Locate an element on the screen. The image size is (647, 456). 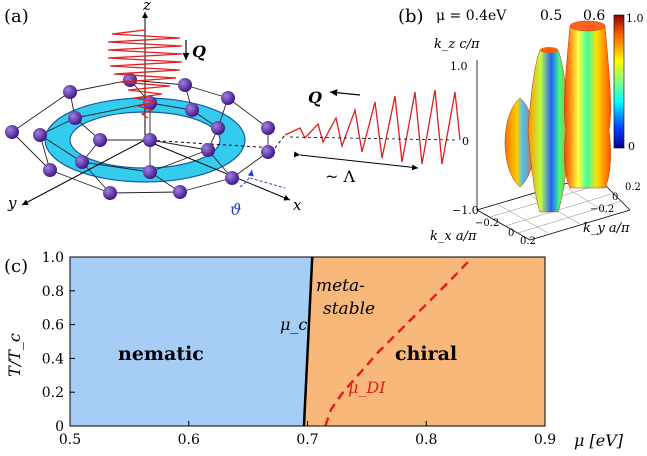
metastable-label-2: stable is located at coordinates (349, 309).